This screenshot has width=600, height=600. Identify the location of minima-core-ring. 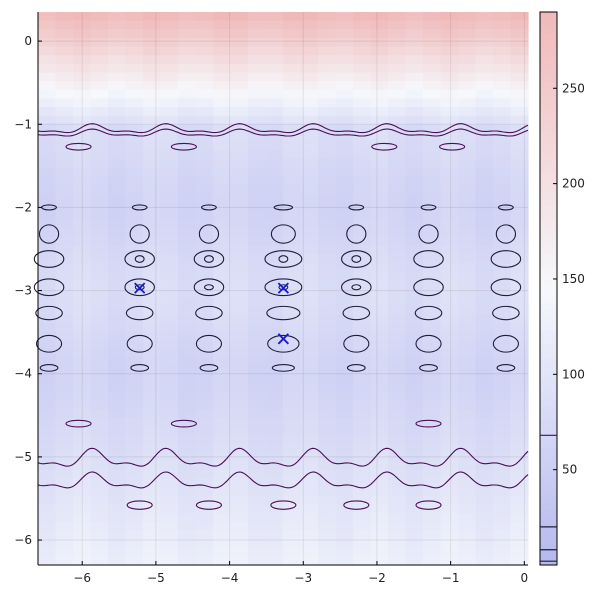
(283, 259).